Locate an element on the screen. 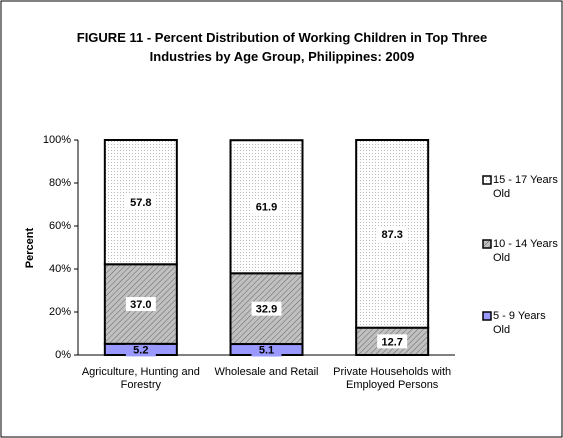  data-label: 12.7 is located at coordinates (391, 342).